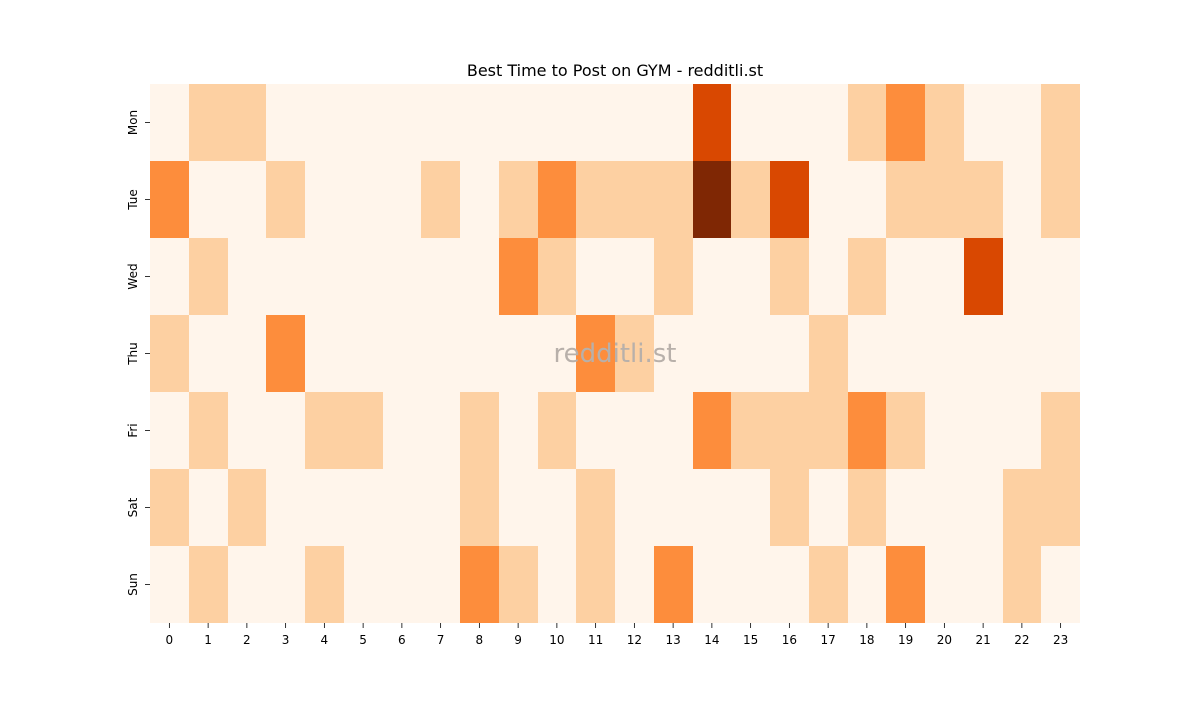  I want to click on x-tick-label: 15, so click(750, 640).